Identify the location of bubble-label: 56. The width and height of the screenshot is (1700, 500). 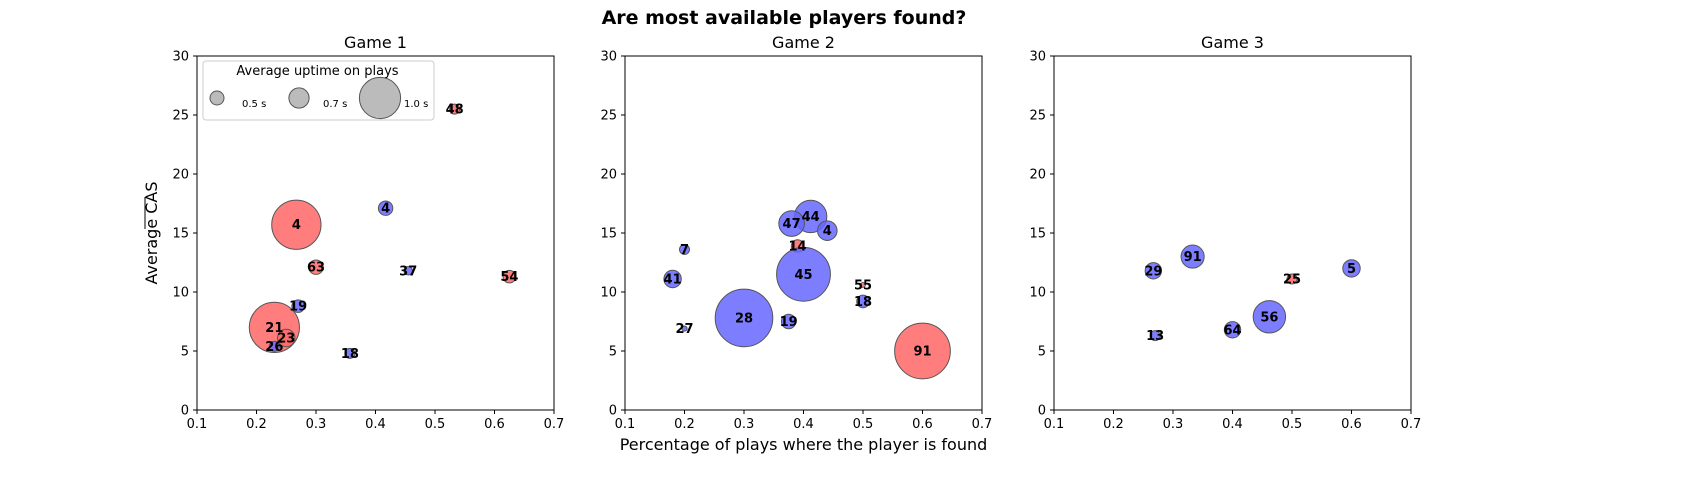
(1269, 317).